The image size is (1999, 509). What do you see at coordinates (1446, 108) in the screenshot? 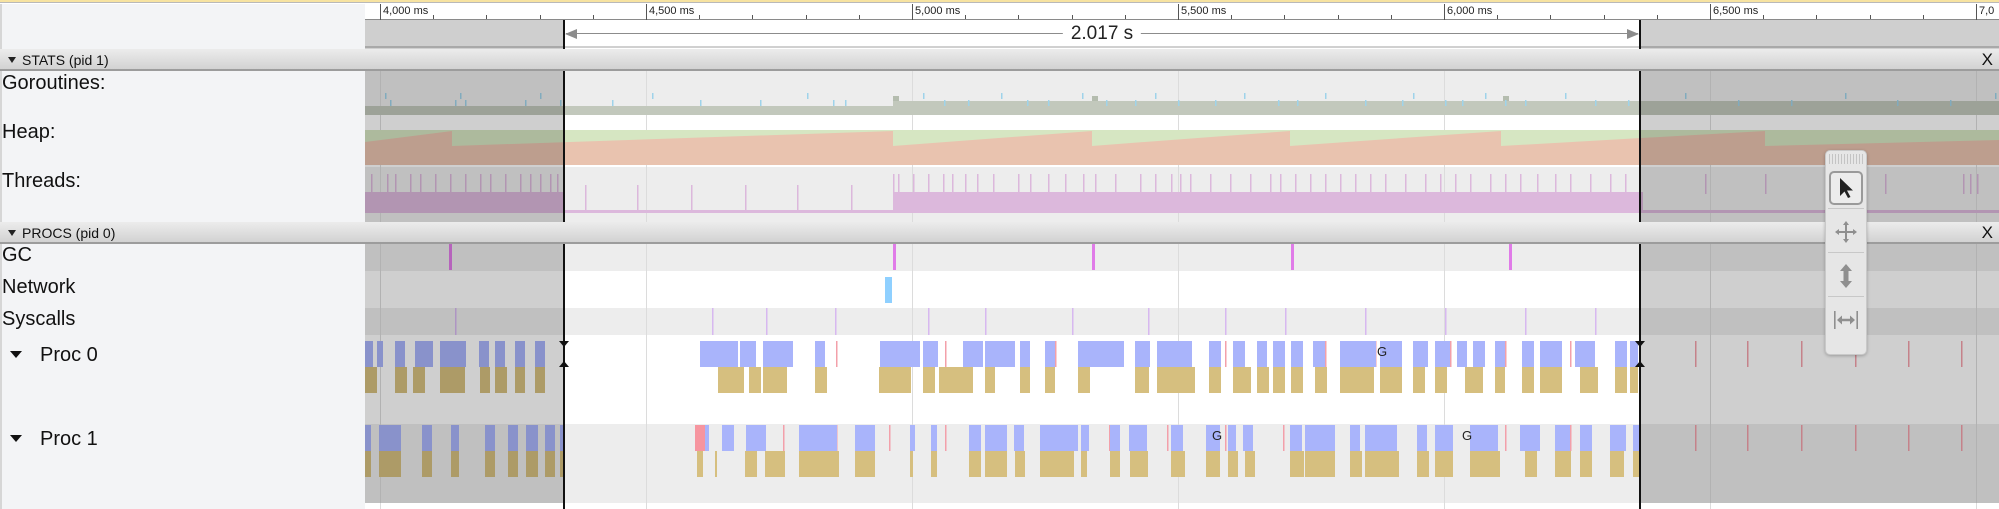
I see `goroutines-band` at bounding box center [1446, 108].